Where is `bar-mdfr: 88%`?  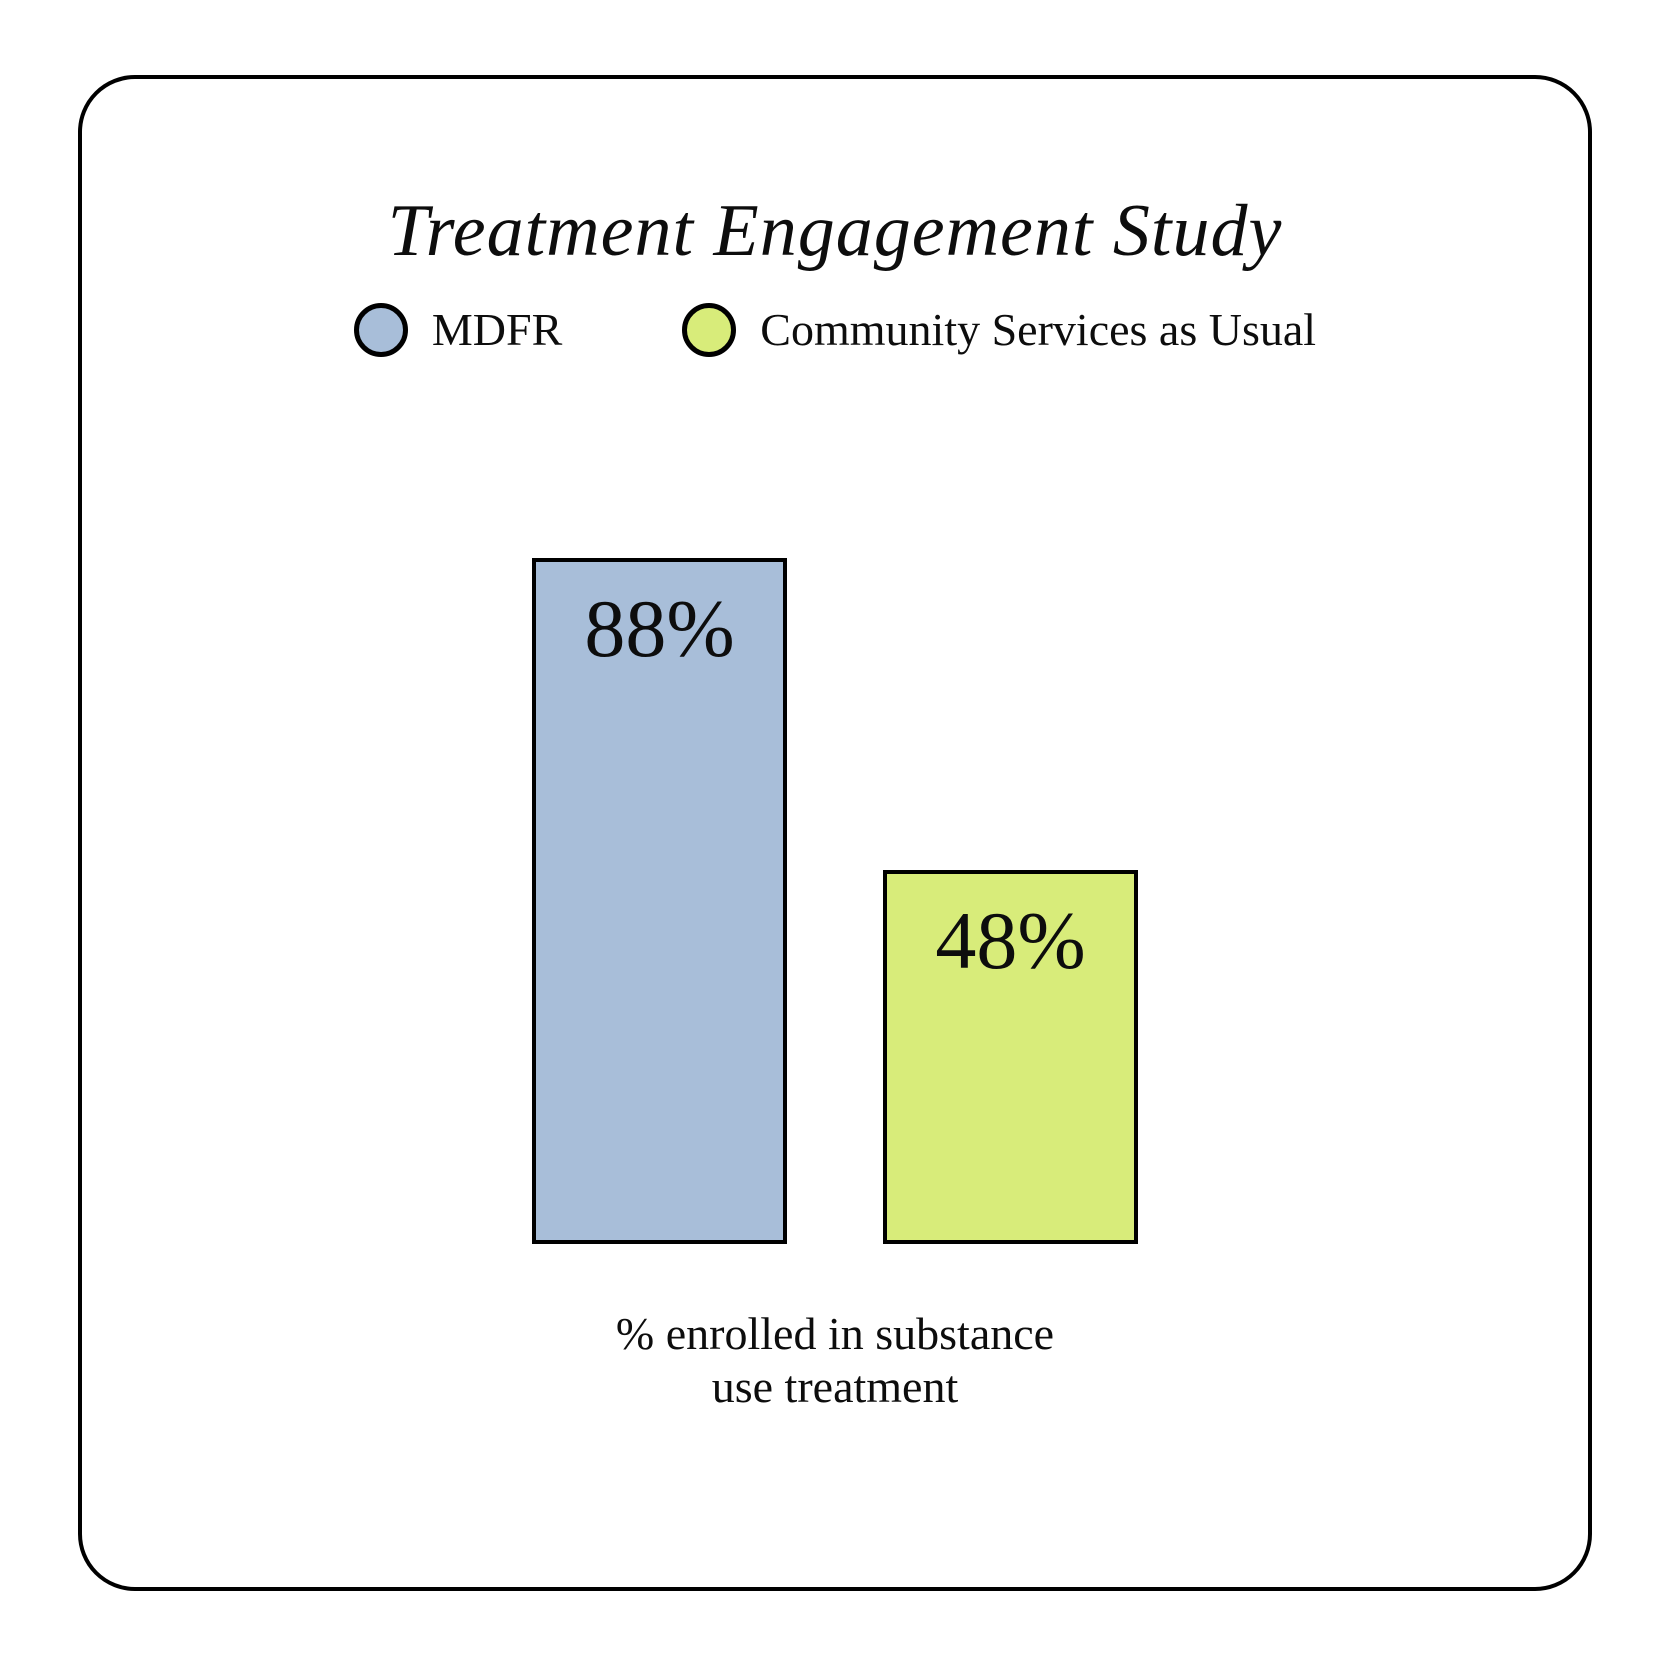
bar-mdfr: 88% is located at coordinates (659, 901).